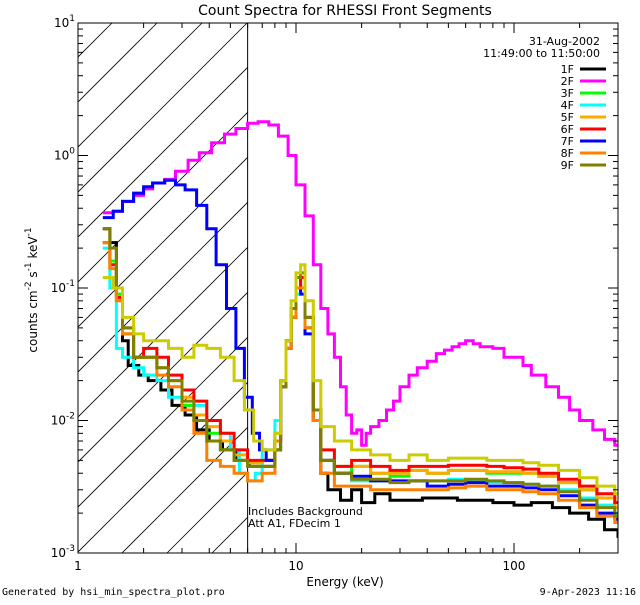 The height and width of the screenshot is (605, 640). What do you see at coordinates (33, 249) in the screenshot?
I see `y-axis-label-mid2: keV` at bounding box center [33, 249].